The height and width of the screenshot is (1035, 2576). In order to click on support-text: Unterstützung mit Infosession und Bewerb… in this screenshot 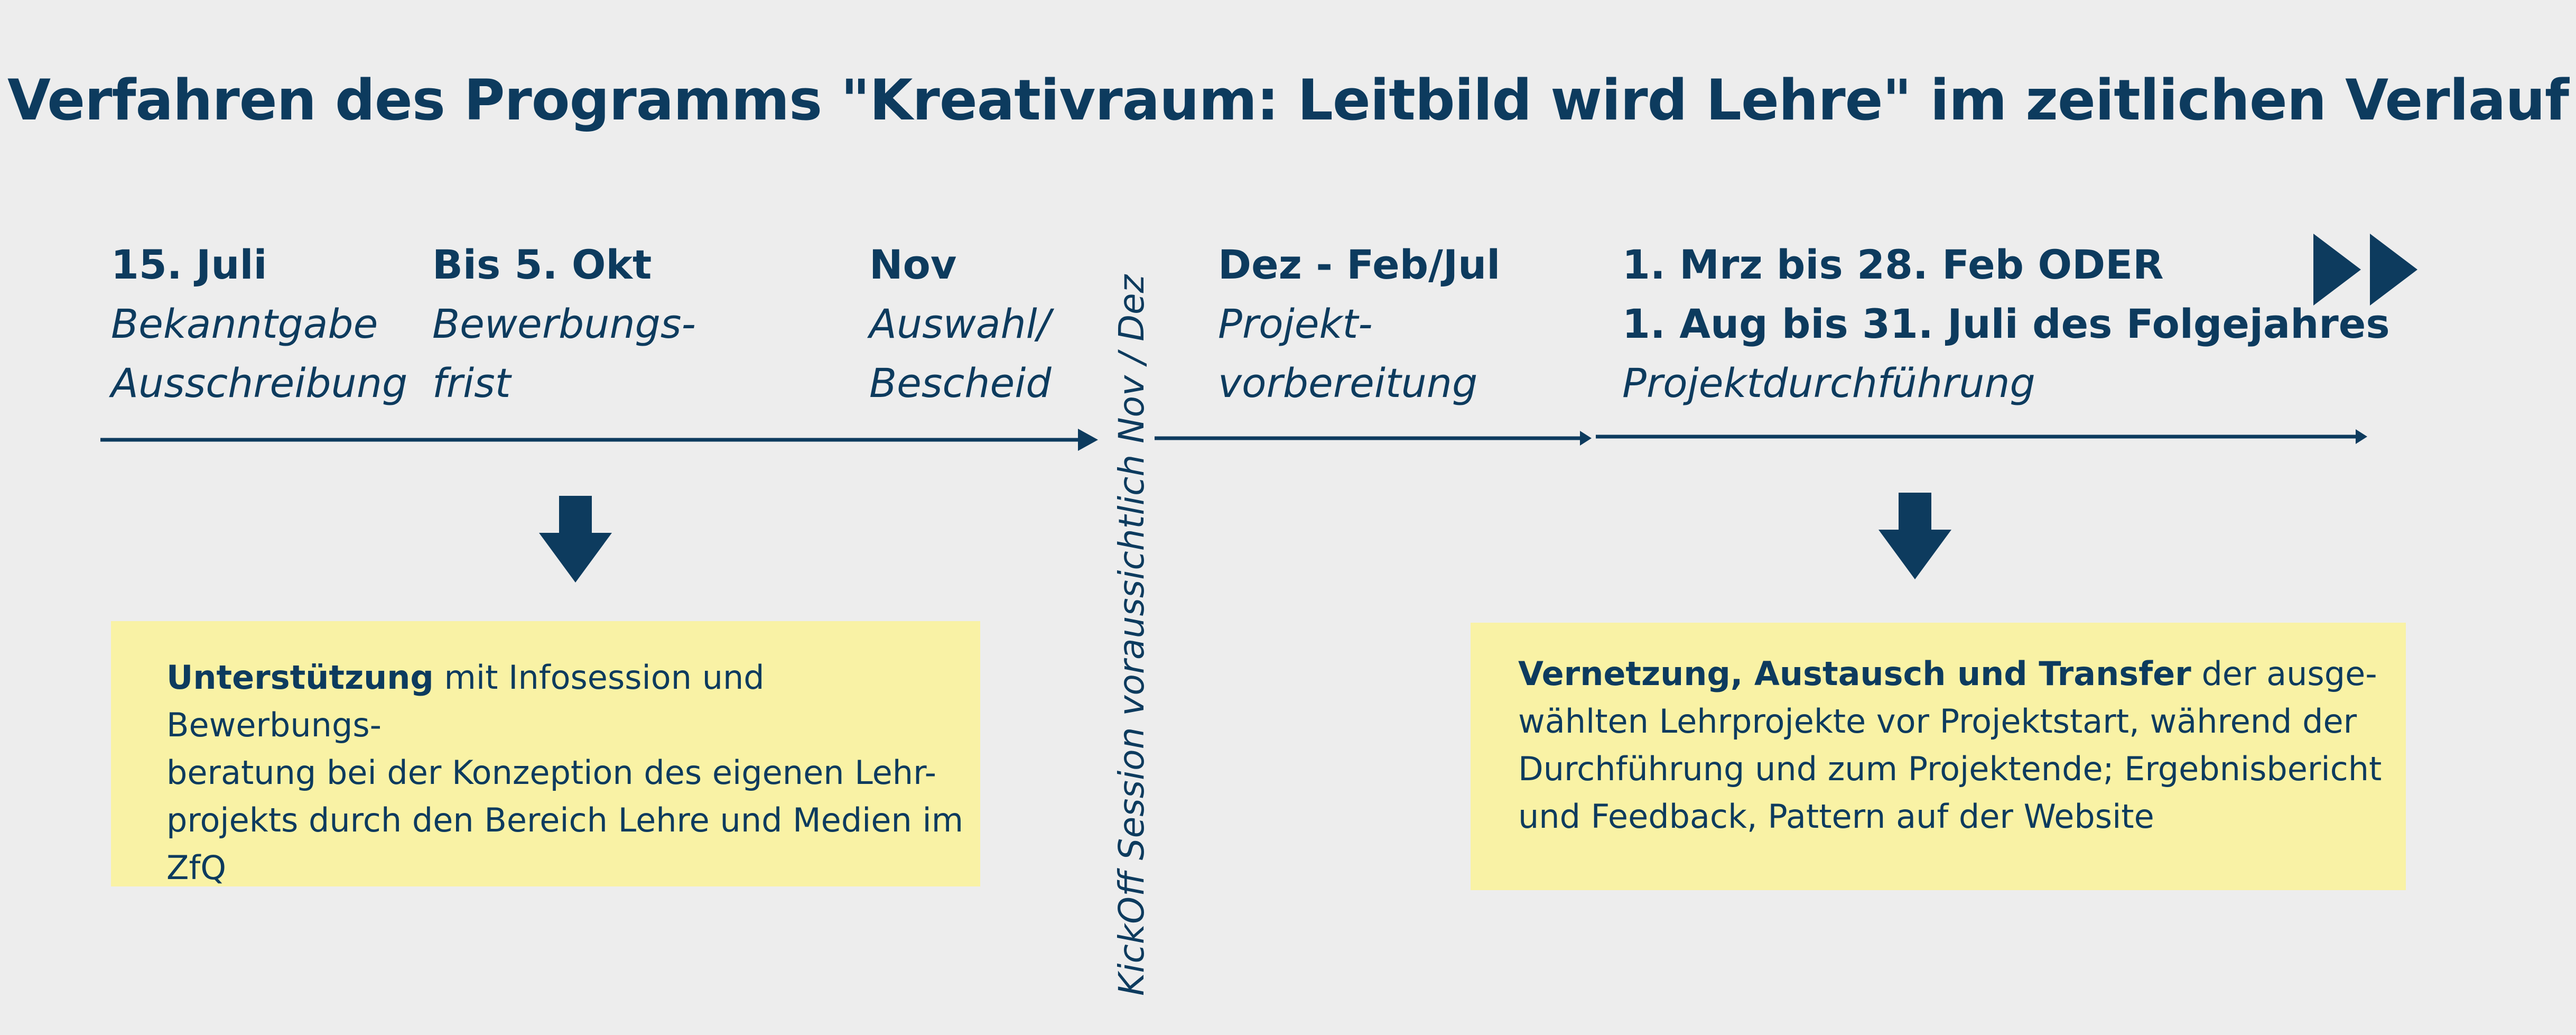, I will do `click(573, 773)`.